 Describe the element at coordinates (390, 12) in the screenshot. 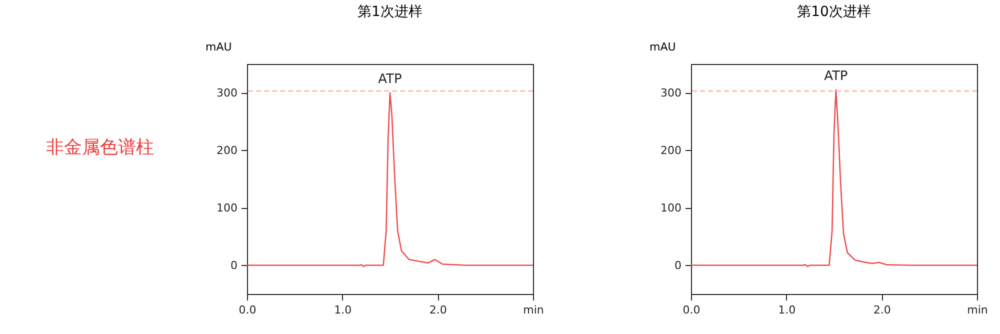

I see `chart-title: 第1次进样` at that location.